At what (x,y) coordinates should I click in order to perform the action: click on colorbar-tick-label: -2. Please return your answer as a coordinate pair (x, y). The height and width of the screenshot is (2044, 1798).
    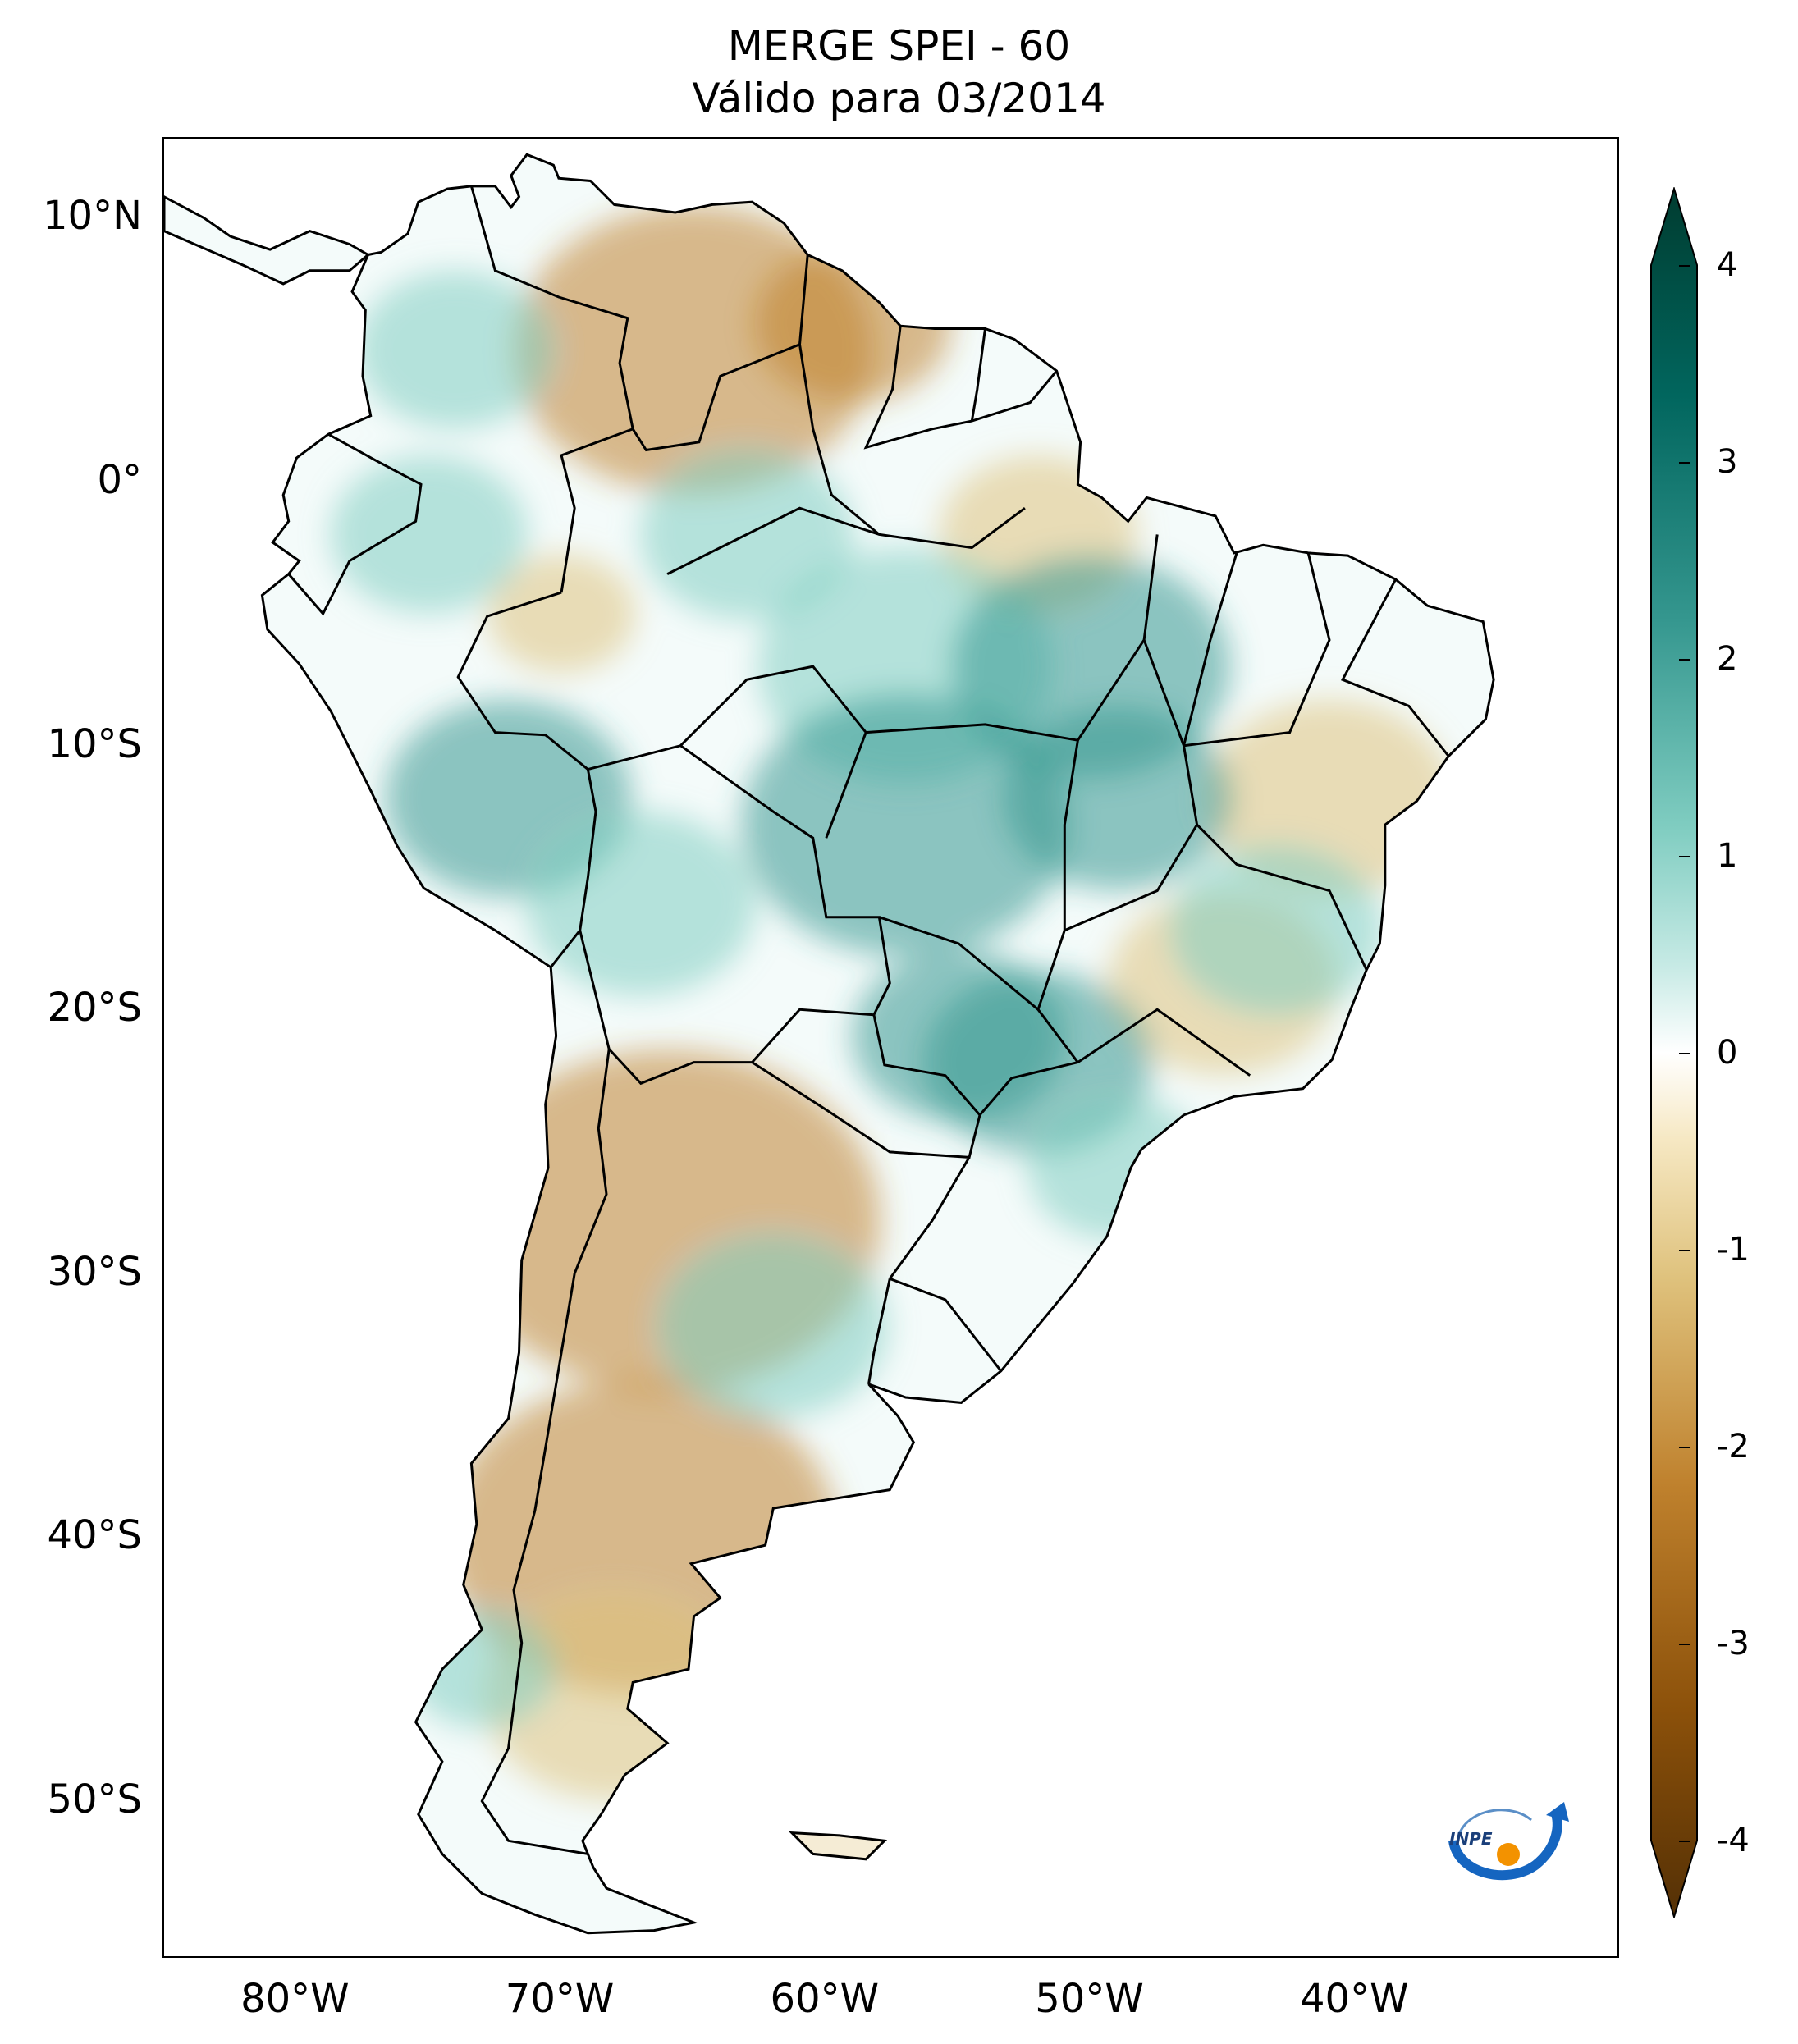
    Looking at the image, I should click on (1733, 1447).